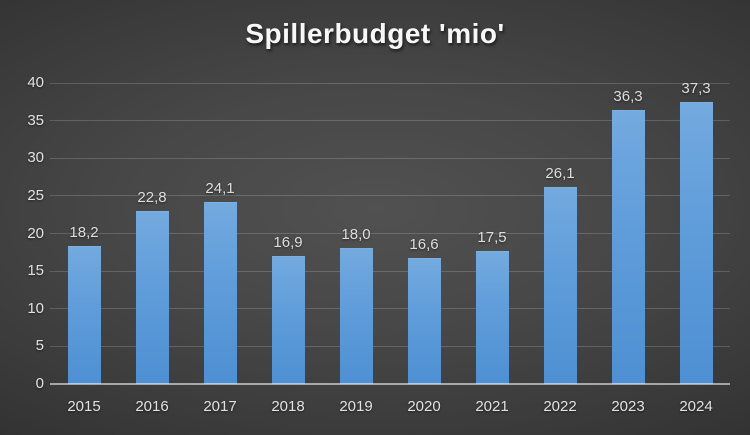 This screenshot has width=750, height=435. Describe the element at coordinates (628, 96) in the screenshot. I see `bar-value-label-2023: 36,3` at that location.